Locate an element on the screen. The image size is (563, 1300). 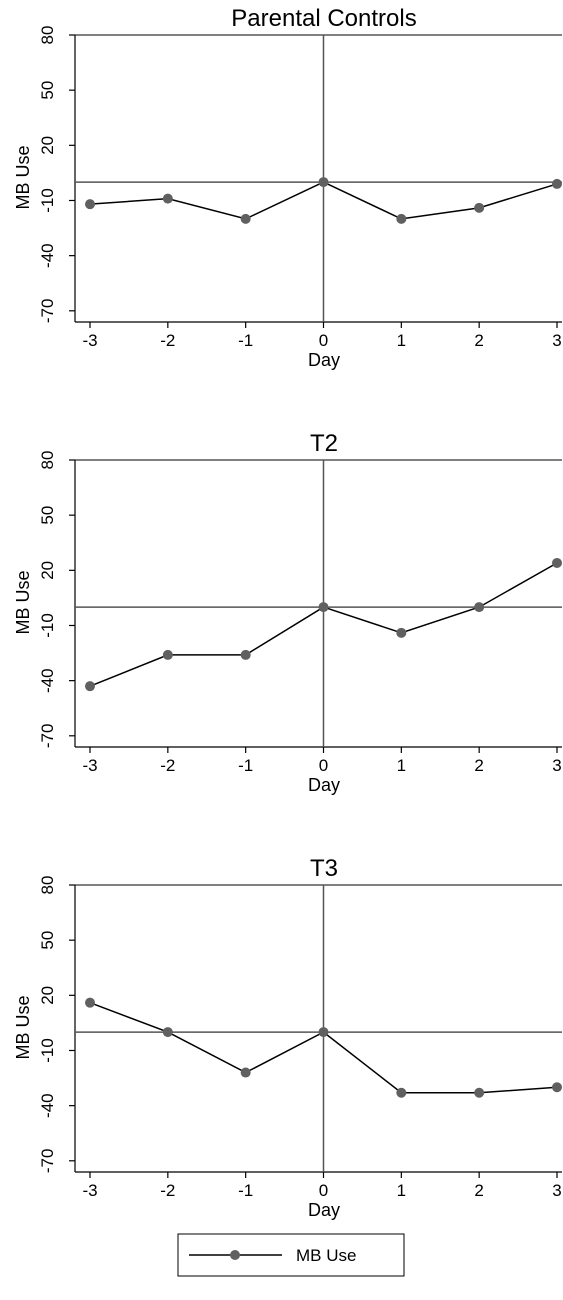
legend-label: MB Use is located at coordinates (326, 1255).